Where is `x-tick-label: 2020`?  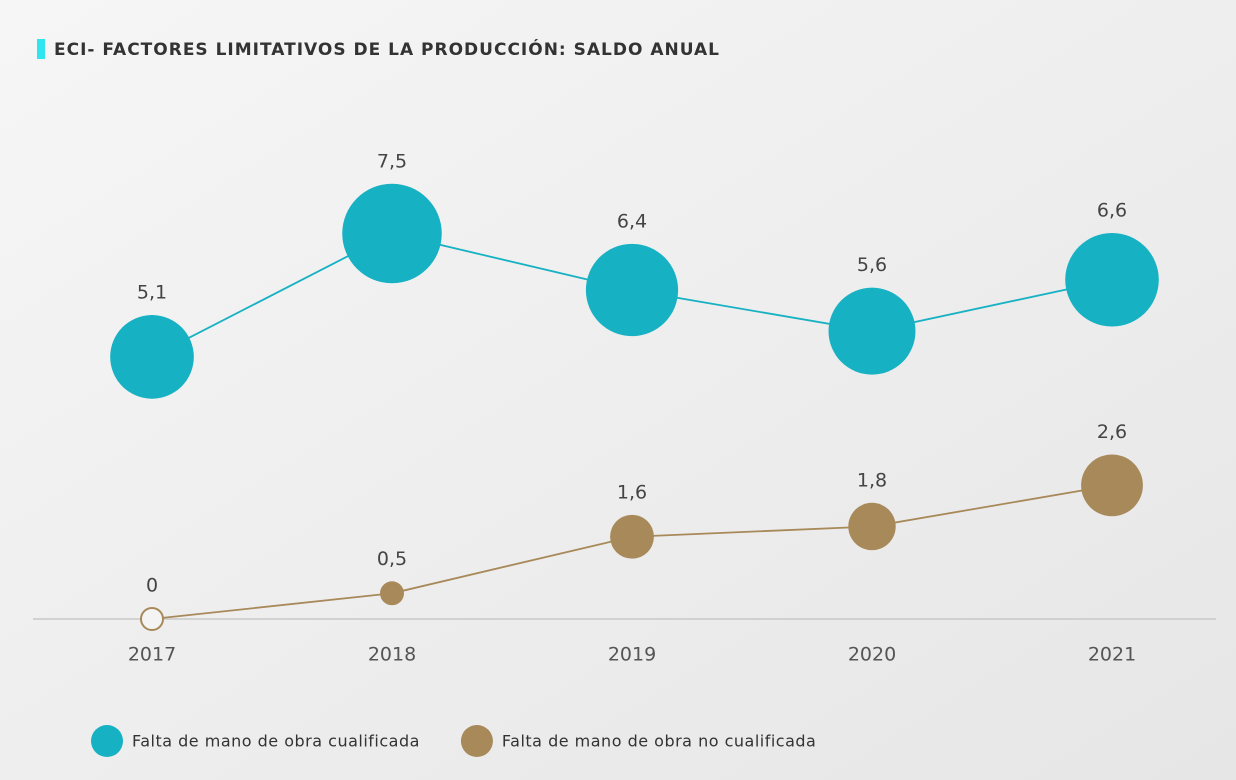
x-tick-label: 2020 is located at coordinates (872, 655).